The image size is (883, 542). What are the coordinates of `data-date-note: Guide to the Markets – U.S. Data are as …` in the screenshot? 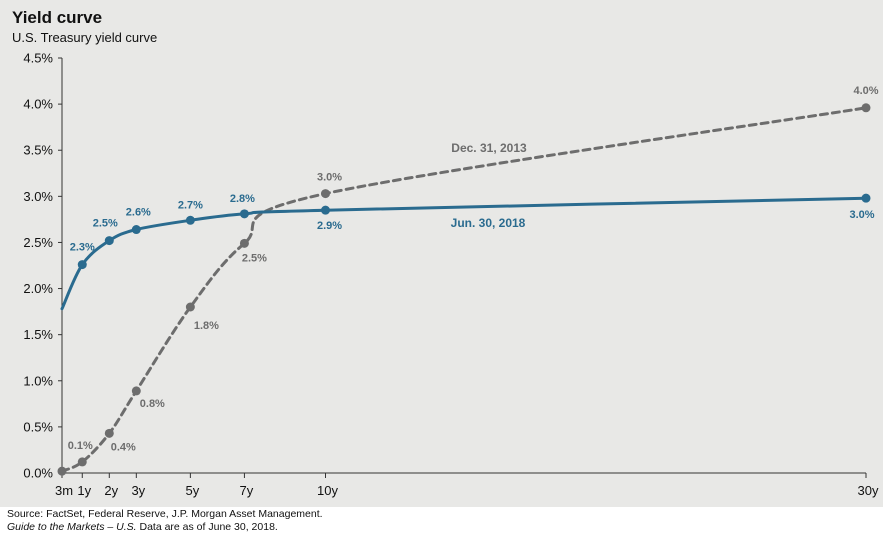 It's located at (142, 527).